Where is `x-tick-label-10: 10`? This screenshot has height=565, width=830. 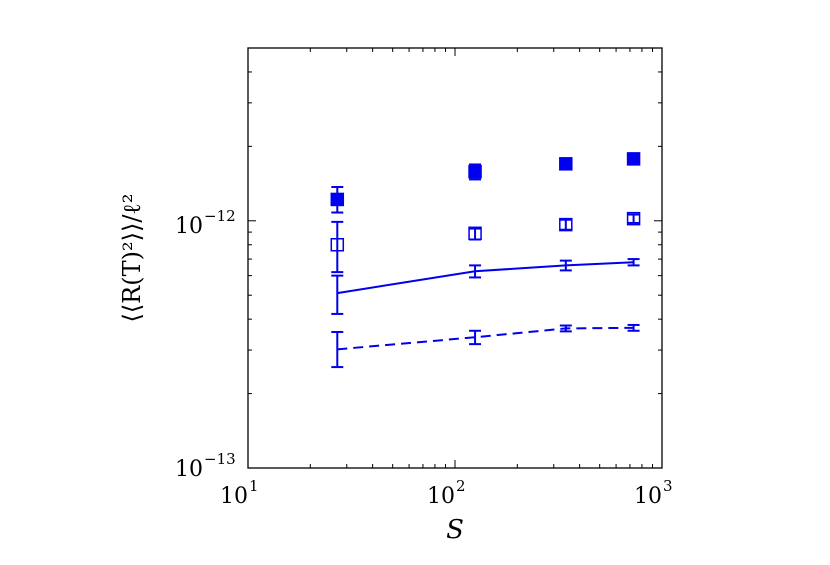 x-tick-label-10: 10 is located at coordinates (234, 496).